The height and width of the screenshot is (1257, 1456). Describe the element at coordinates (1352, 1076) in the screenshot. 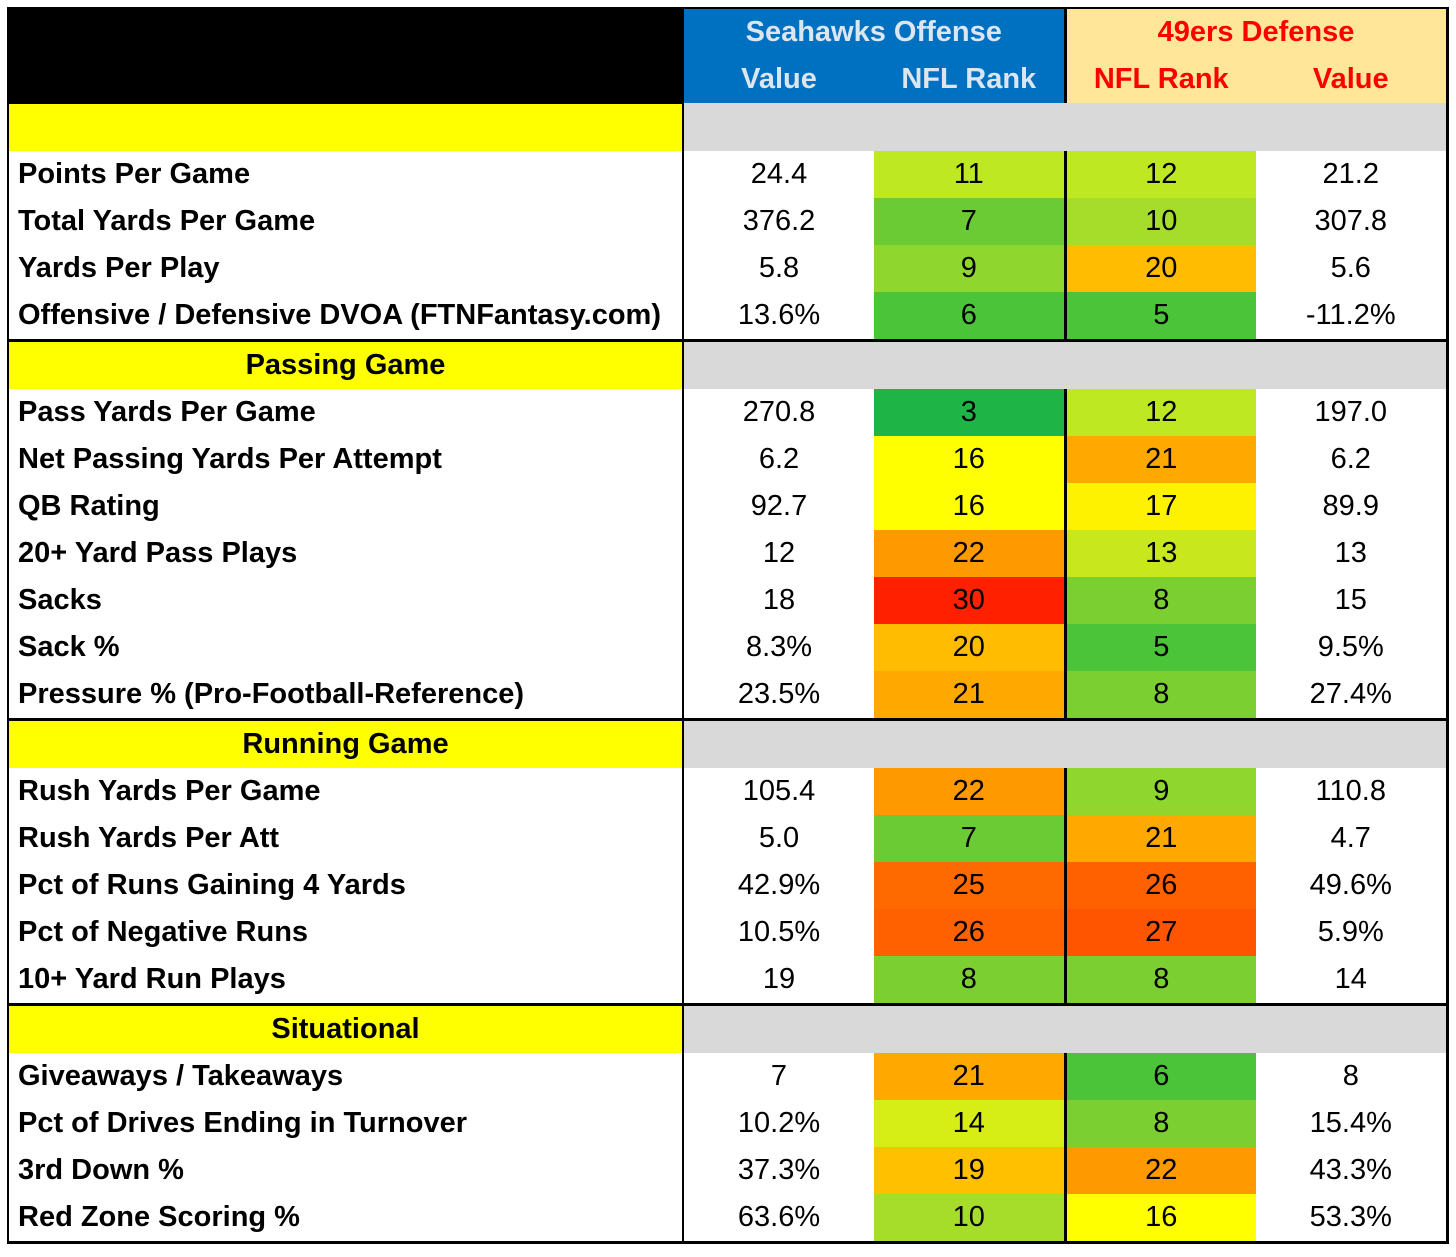

I see `defense-value: 8` at that location.